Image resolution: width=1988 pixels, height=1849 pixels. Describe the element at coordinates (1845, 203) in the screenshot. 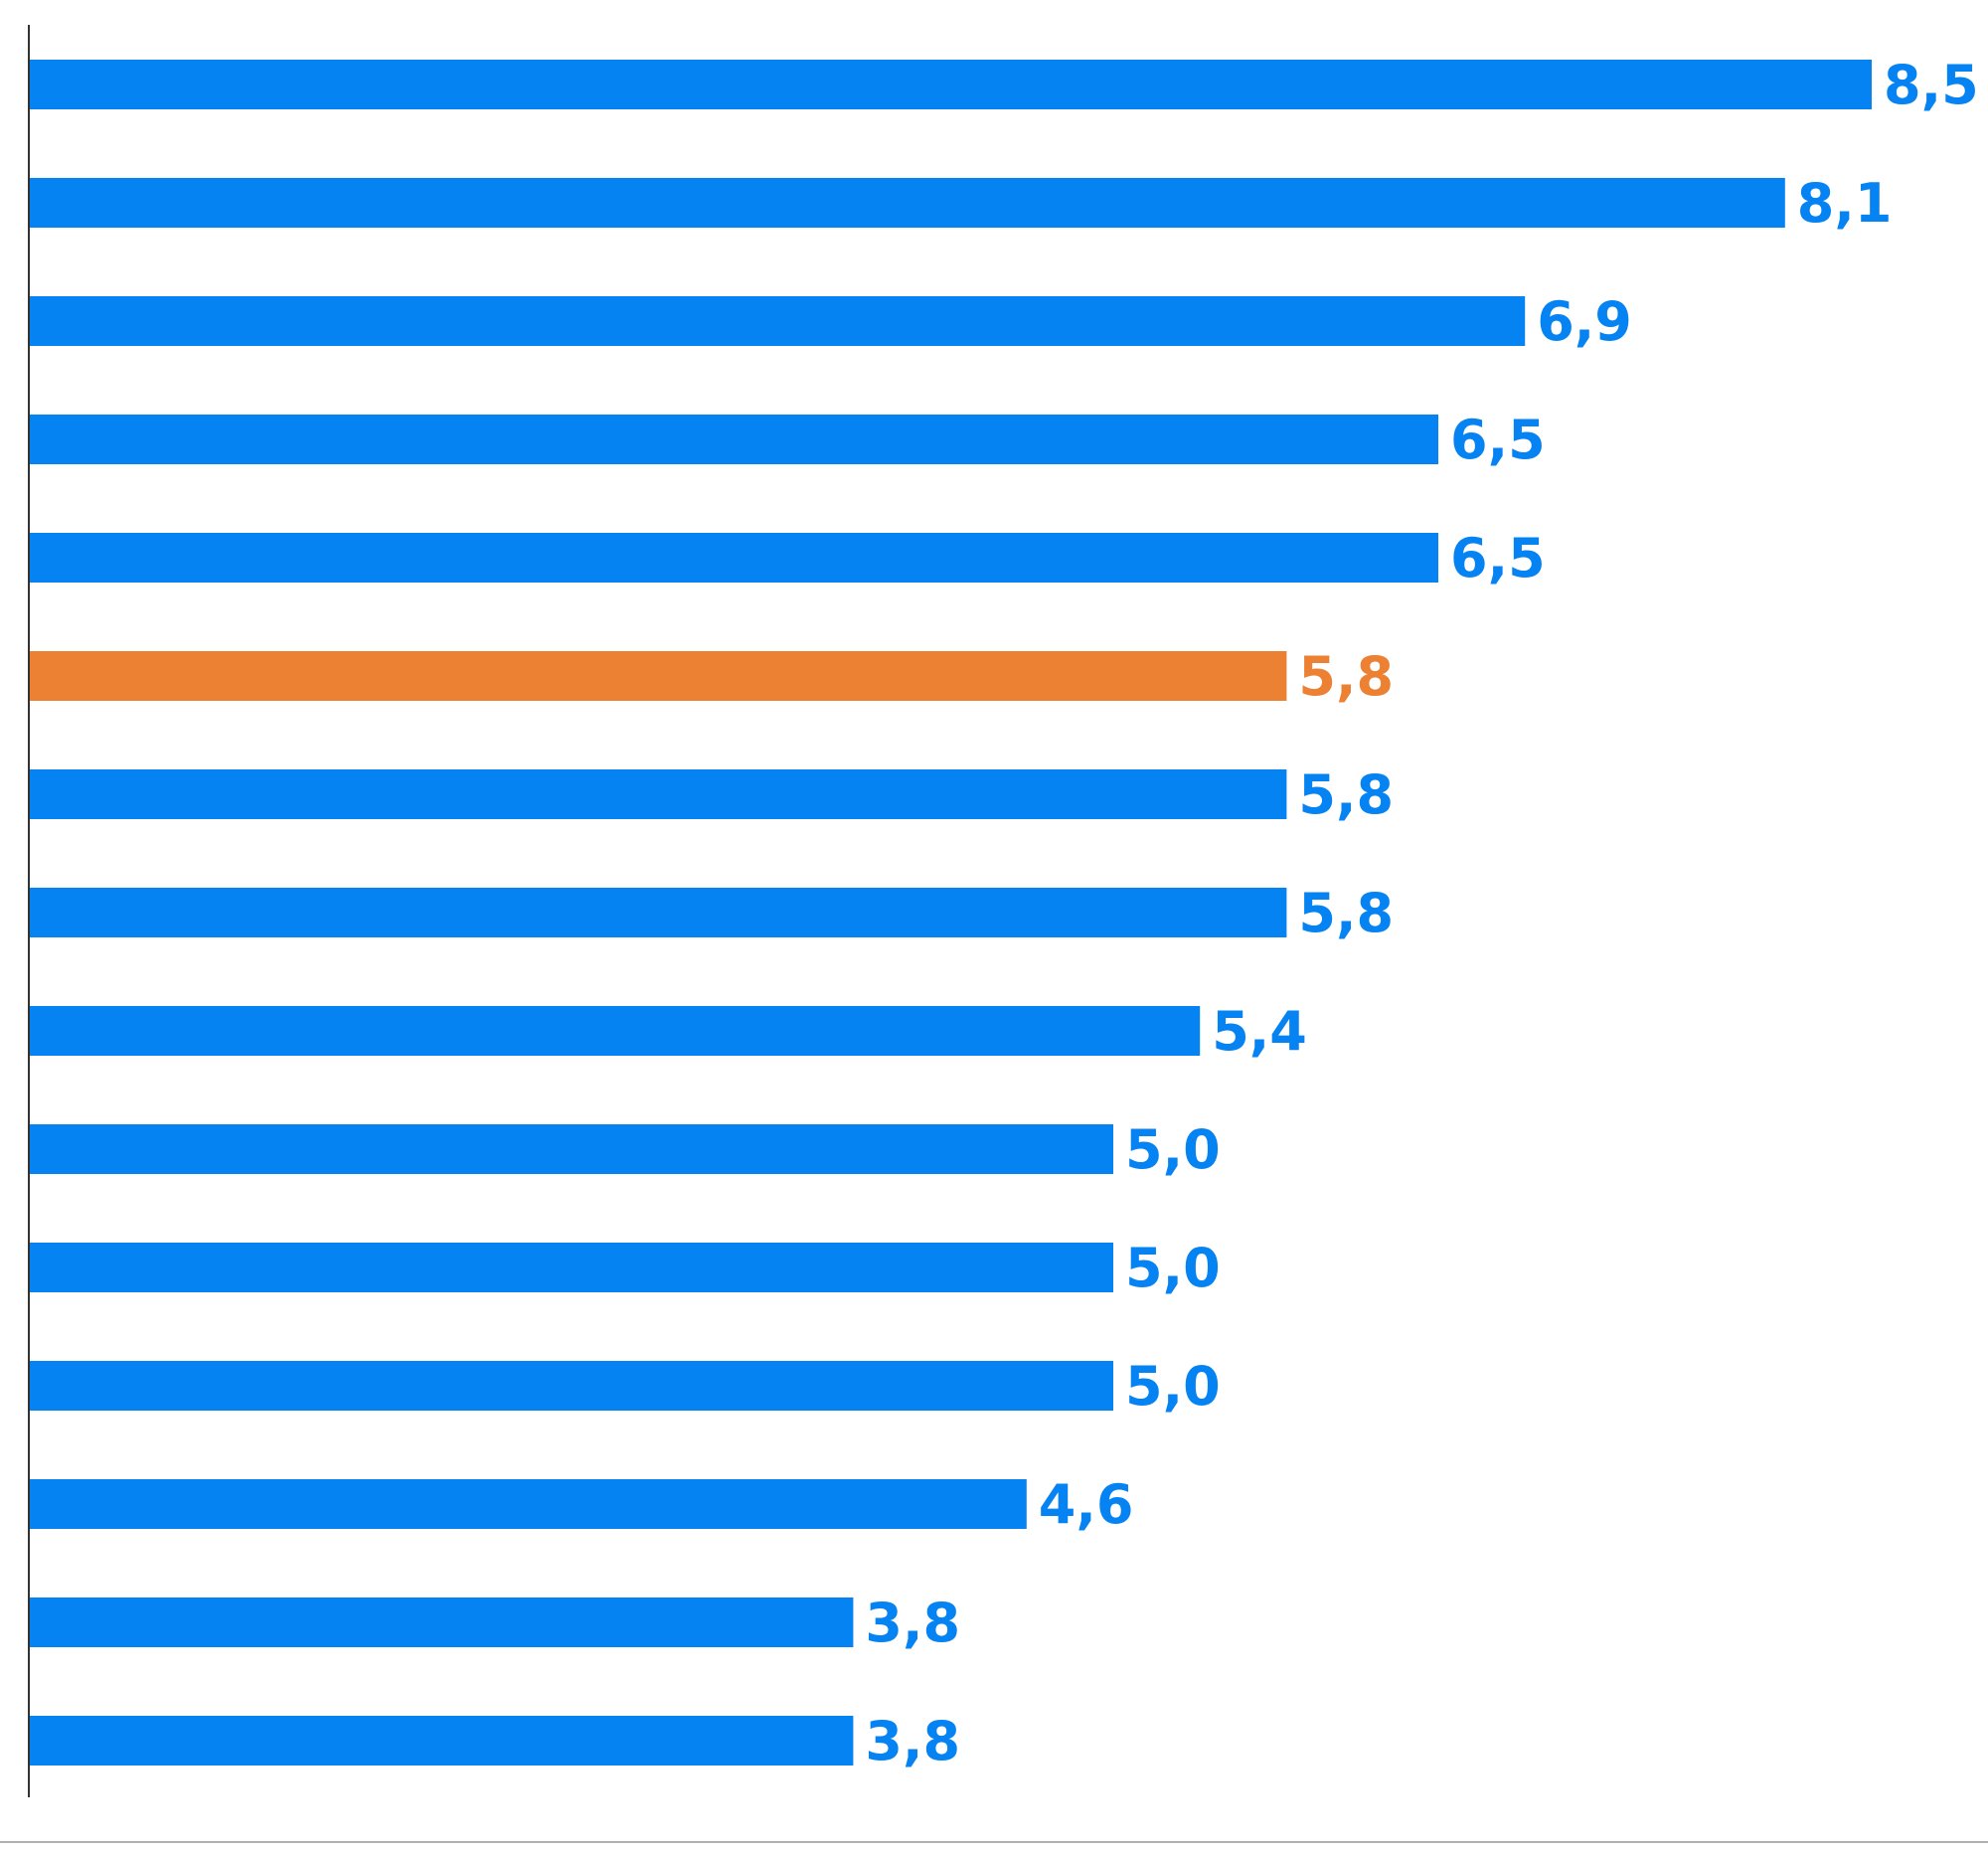

I see `value-label-1: 8,1` at that location.